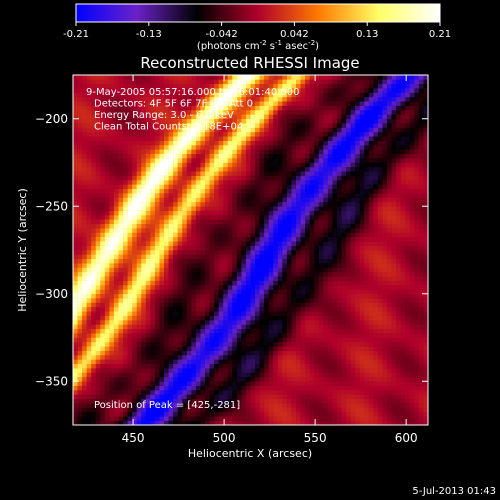  Describe the element at coordinates (221, 34) in the screenshot. I see `colorbar-tick-label: -0.042` at that location.